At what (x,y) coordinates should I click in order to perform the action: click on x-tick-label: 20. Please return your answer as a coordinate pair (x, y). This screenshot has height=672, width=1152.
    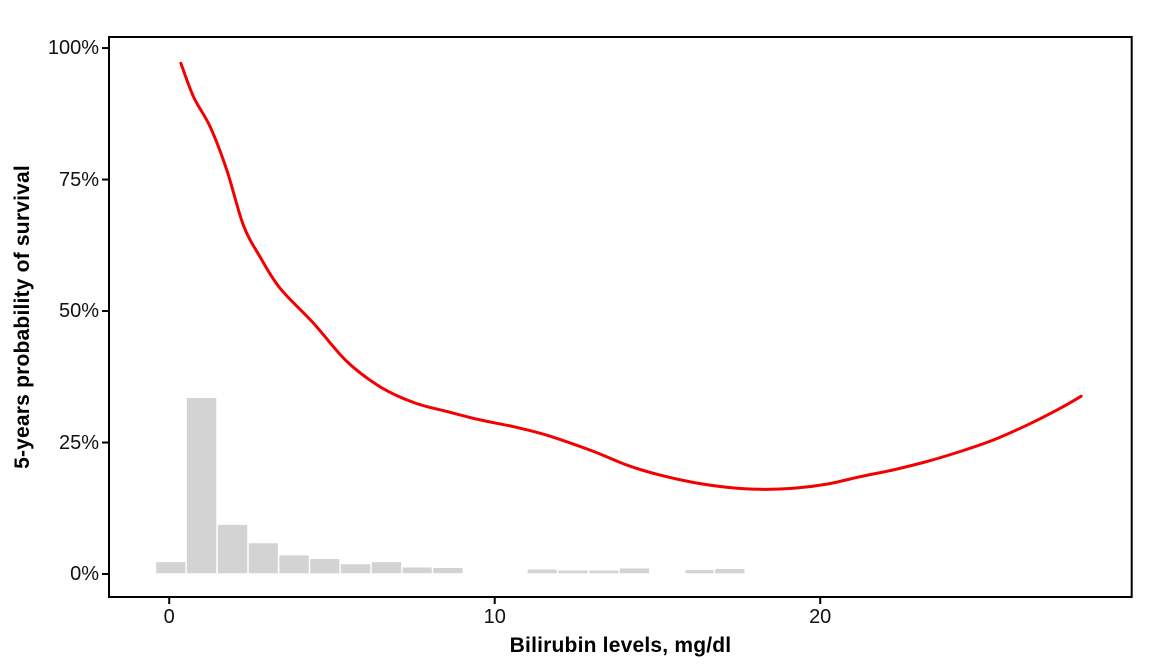
    Looking at the image, I should click on (820, 617).